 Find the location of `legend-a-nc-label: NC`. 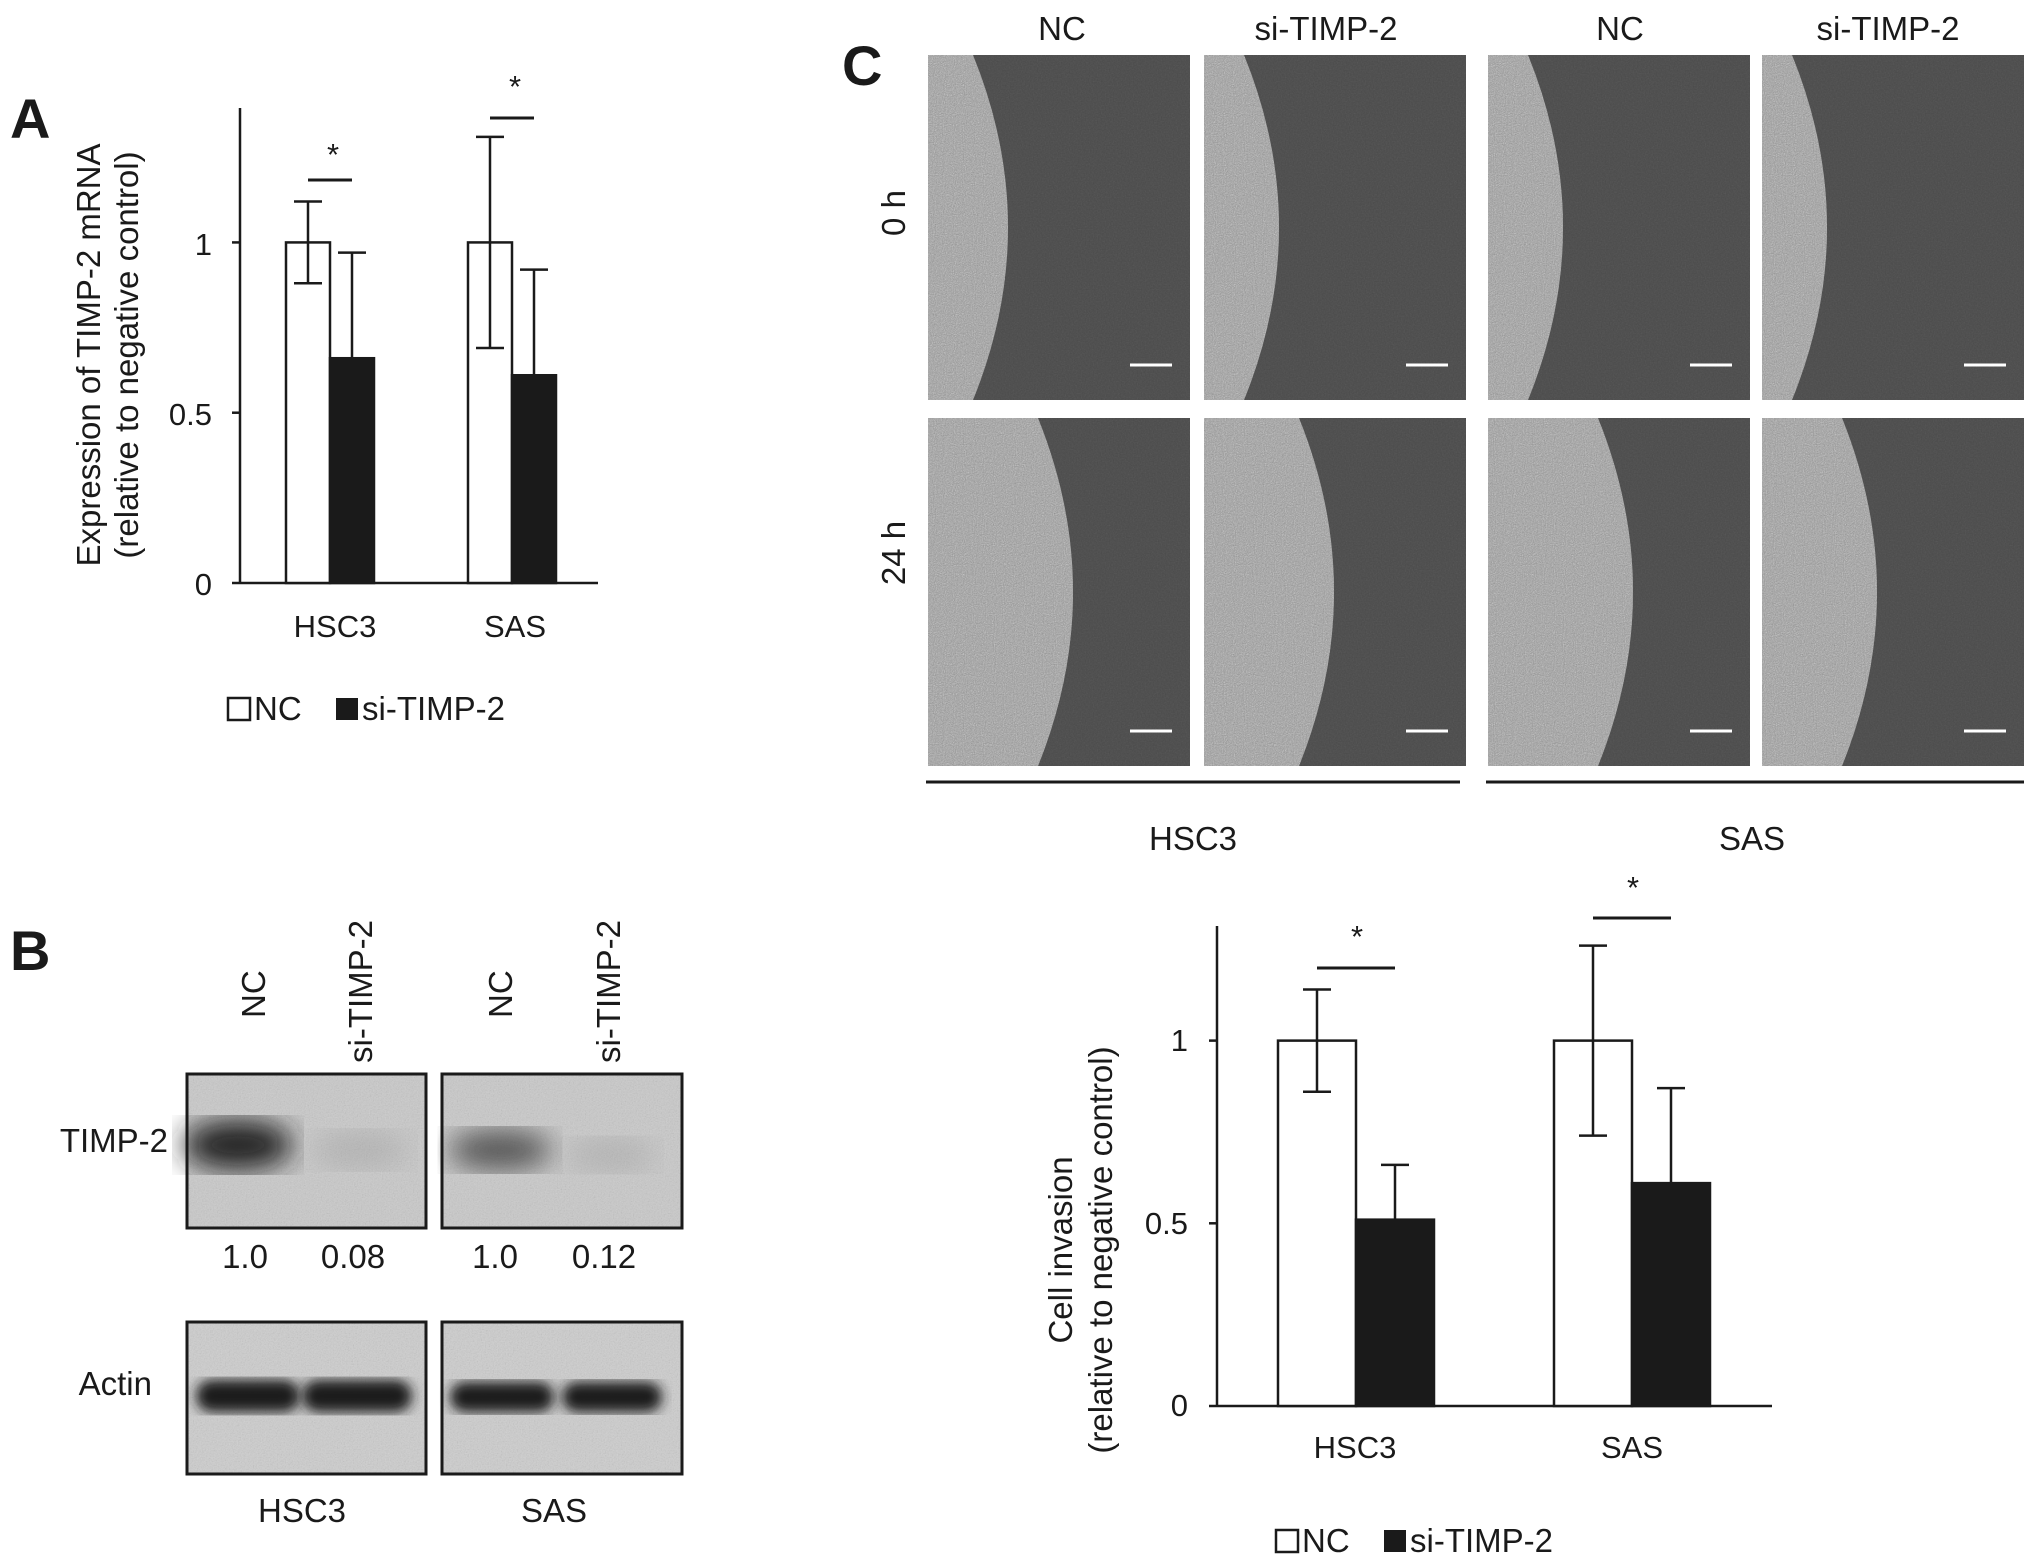

legend-a-nc-label: NC is located at coordinates (278, 708).